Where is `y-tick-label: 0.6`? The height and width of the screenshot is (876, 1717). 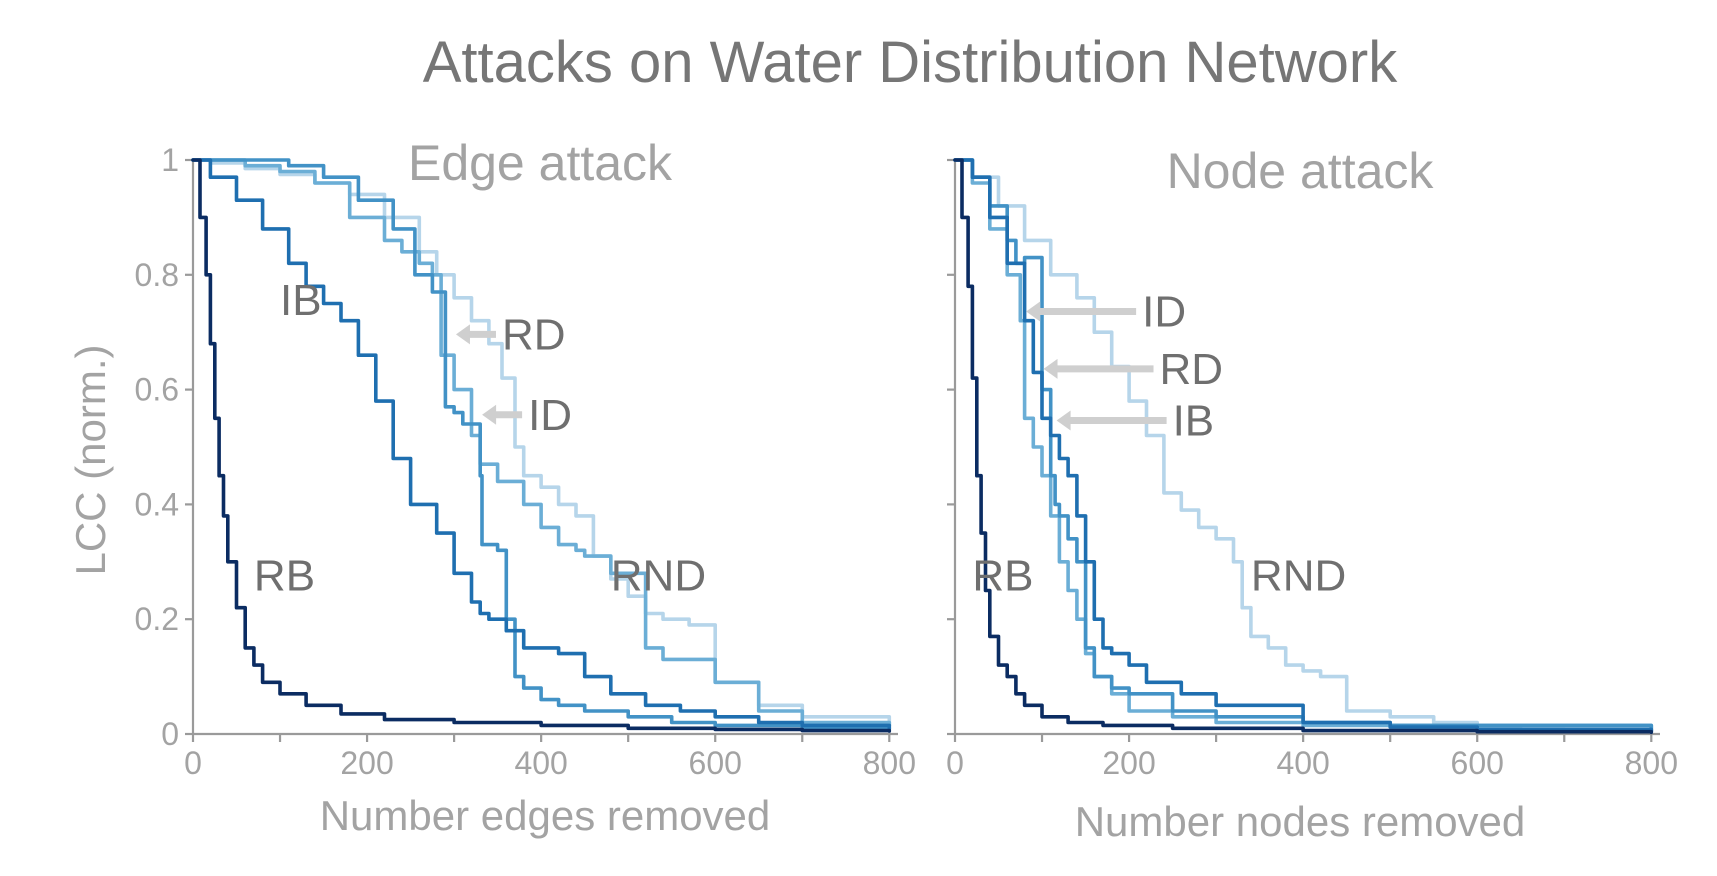 y-tick-label: 0.6 is located at coordinates (157, 390).